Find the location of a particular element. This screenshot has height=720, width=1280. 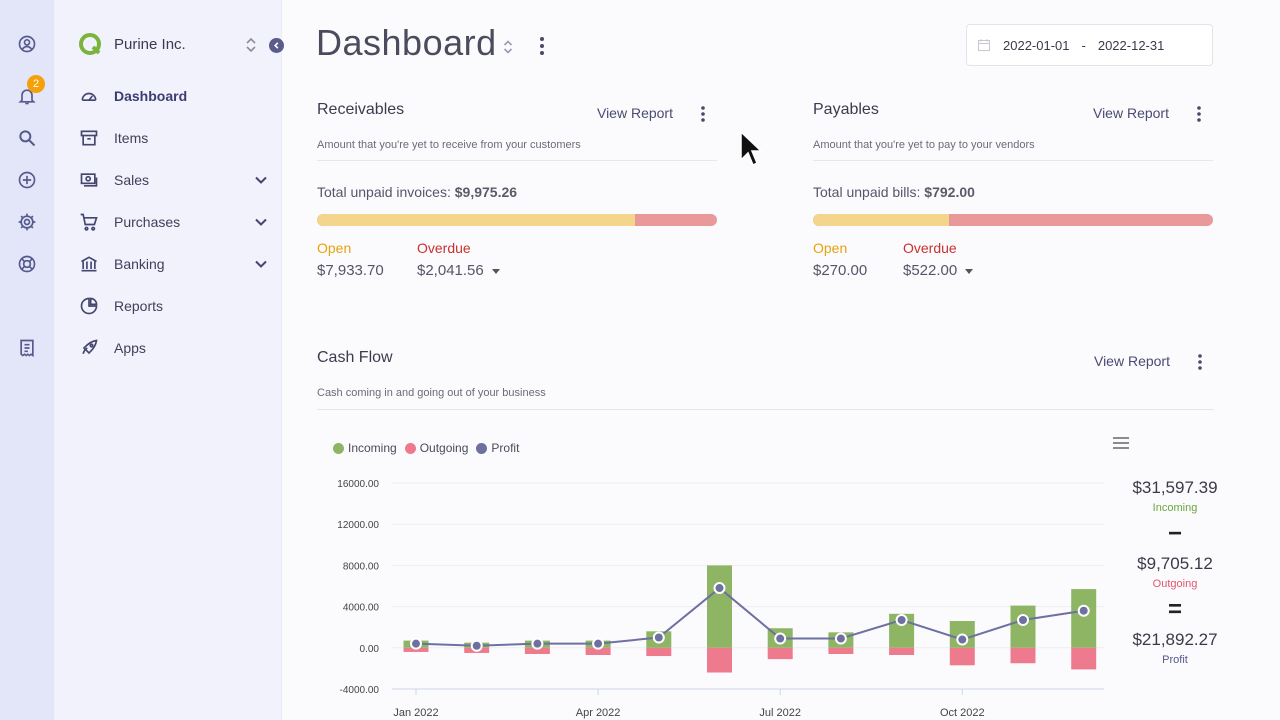

search-icon is located at coordinates (27, 138).